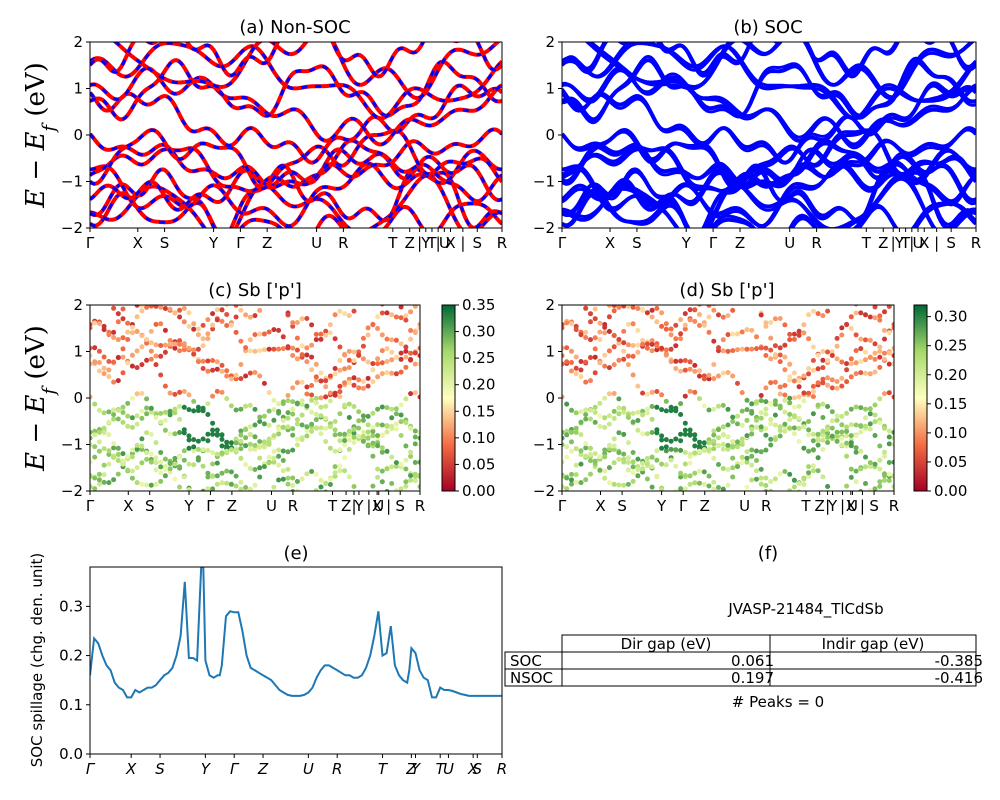 This screenshot has height=800, width=1000. I want to click on x-tick-label: X, so click(473, 769).